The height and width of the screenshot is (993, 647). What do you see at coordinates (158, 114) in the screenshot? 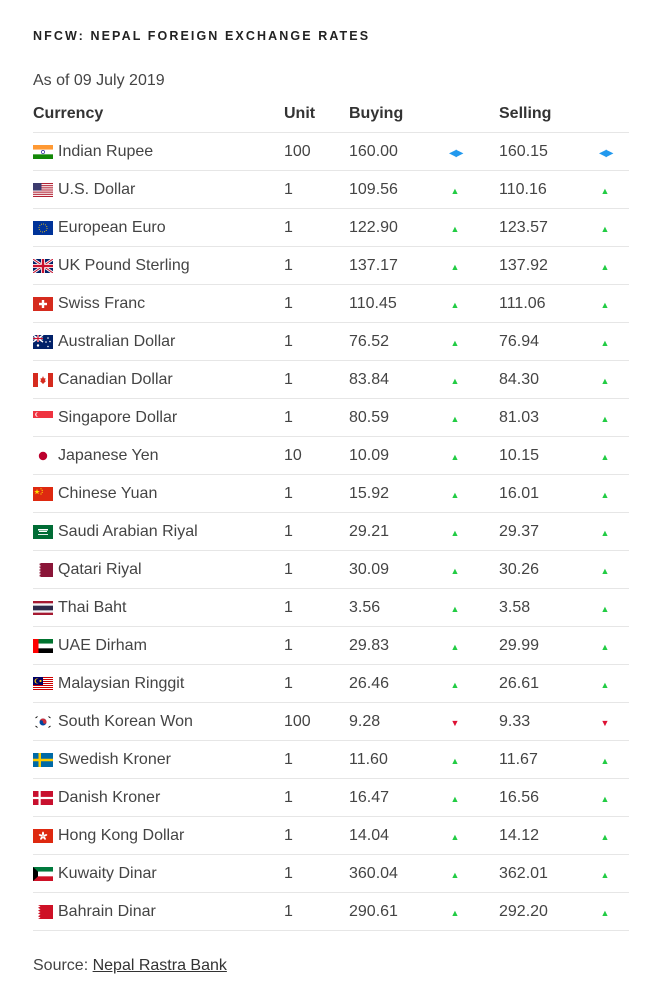
I see `header-currency: Currency` at bounding box center [158, 114].